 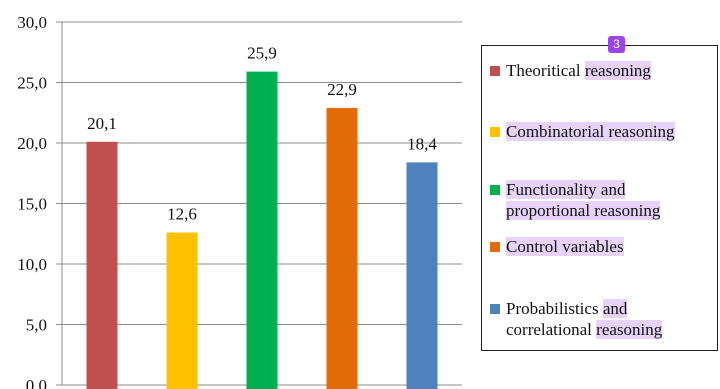 I want to click on y-tick-label: 15,0, so click(x=32, y=204).